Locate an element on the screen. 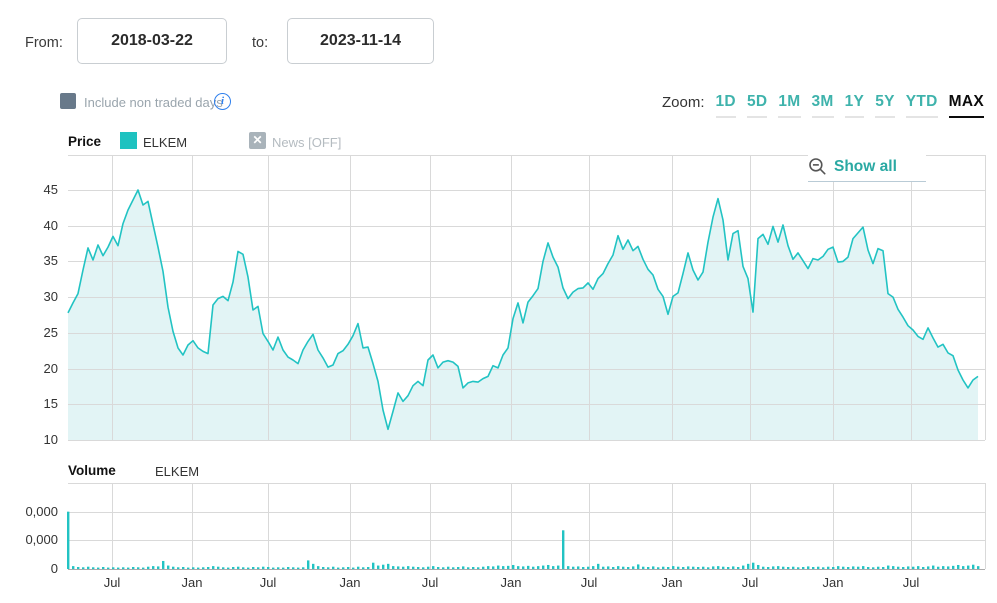 Image resolution: width=997 pixels, height=603 pixels. zoom-range-1y: 1Y is located at coordinates (854, 105).